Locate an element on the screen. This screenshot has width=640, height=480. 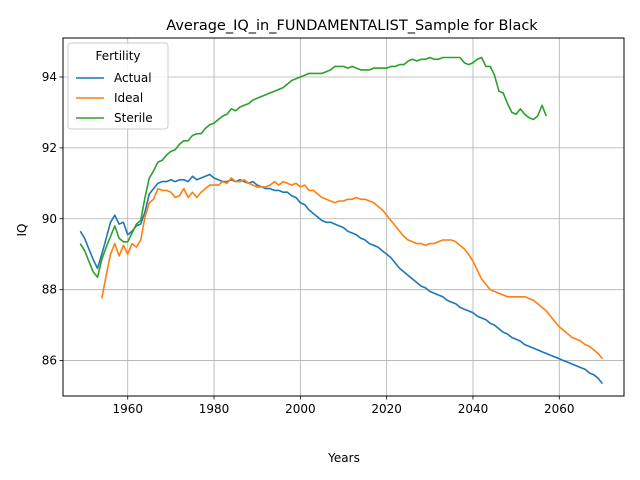
y-axis: 86 88 90 92 94 is located at coordinates (52, 219).